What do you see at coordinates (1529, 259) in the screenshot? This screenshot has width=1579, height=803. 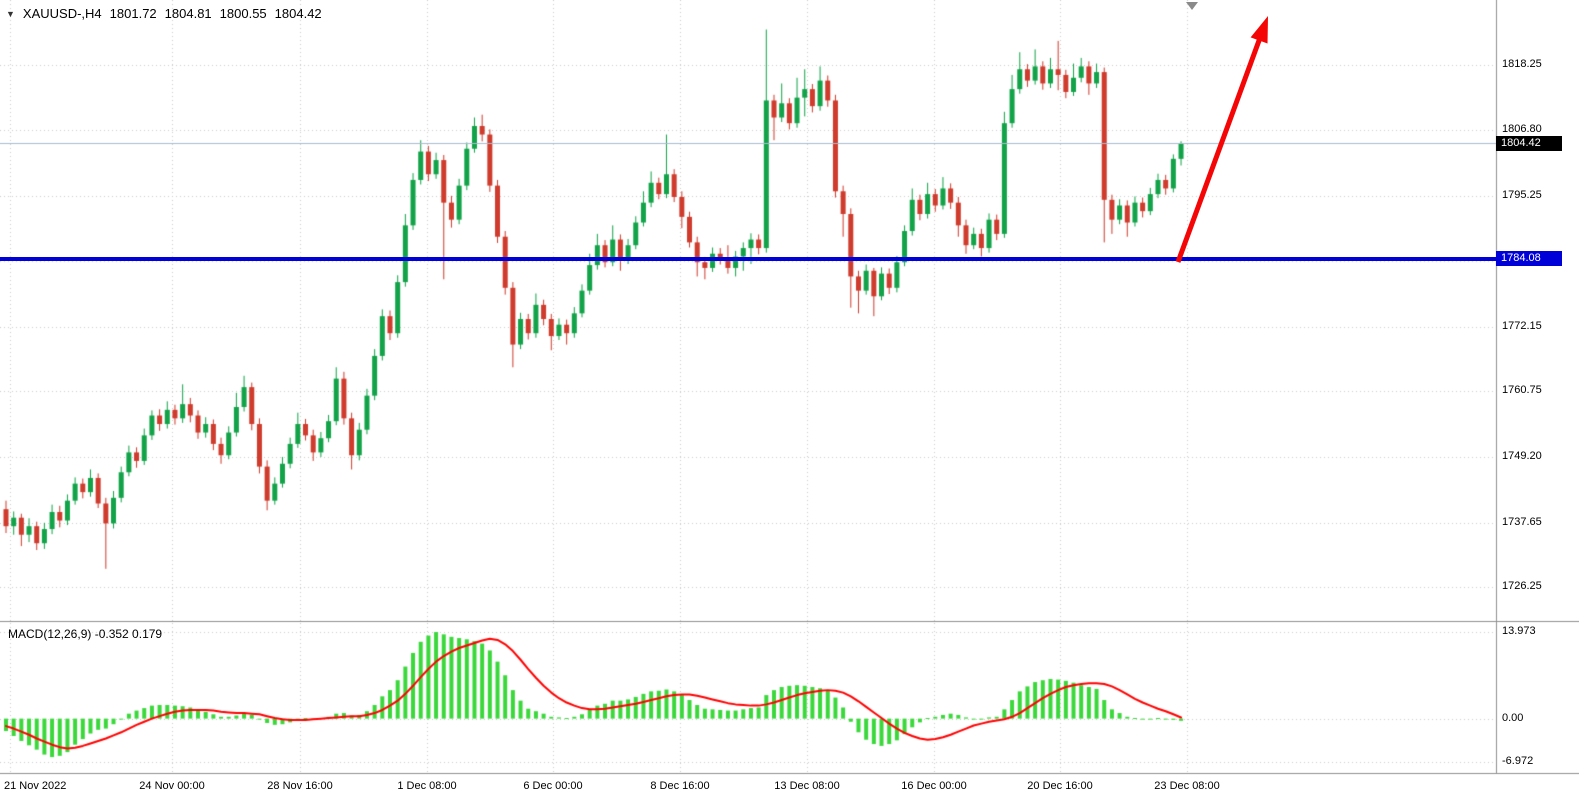 I see `support-level-price-tag: 1784.08` at bounding box center [1529, 259].